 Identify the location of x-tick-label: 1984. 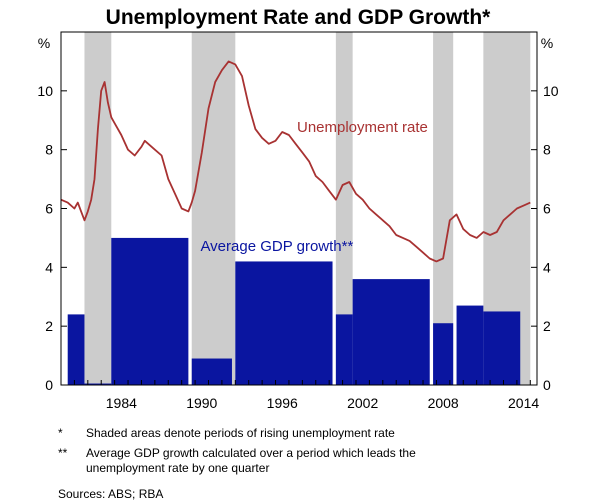
(121, 403).